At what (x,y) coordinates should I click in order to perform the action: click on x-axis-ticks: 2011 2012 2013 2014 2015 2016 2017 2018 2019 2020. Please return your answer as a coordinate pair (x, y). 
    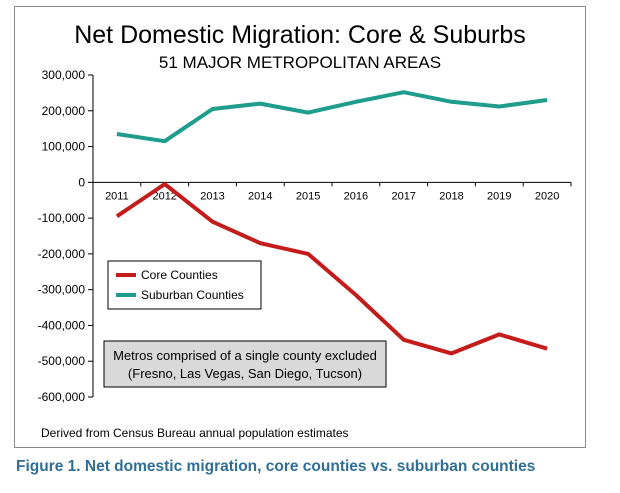
    Looking at the image, I should click on (332, 192).